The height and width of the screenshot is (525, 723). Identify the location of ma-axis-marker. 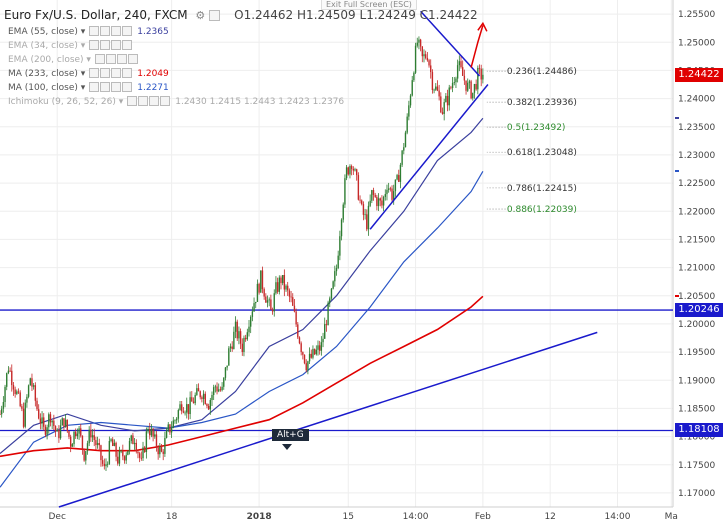
(677, 171).